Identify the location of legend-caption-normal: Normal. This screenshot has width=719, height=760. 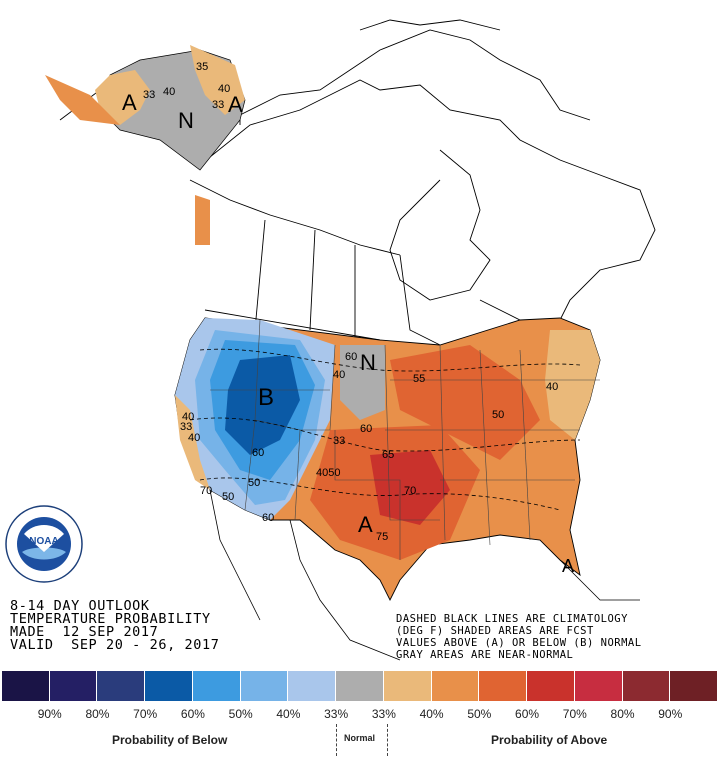
(360, 738).